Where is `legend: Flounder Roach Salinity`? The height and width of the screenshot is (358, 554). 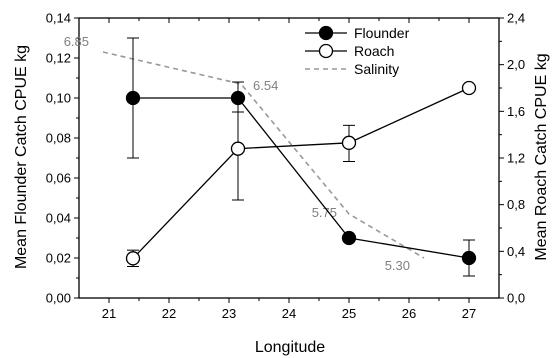 legend: Flounder Roach Salinity is located at coordinates (357, 51).